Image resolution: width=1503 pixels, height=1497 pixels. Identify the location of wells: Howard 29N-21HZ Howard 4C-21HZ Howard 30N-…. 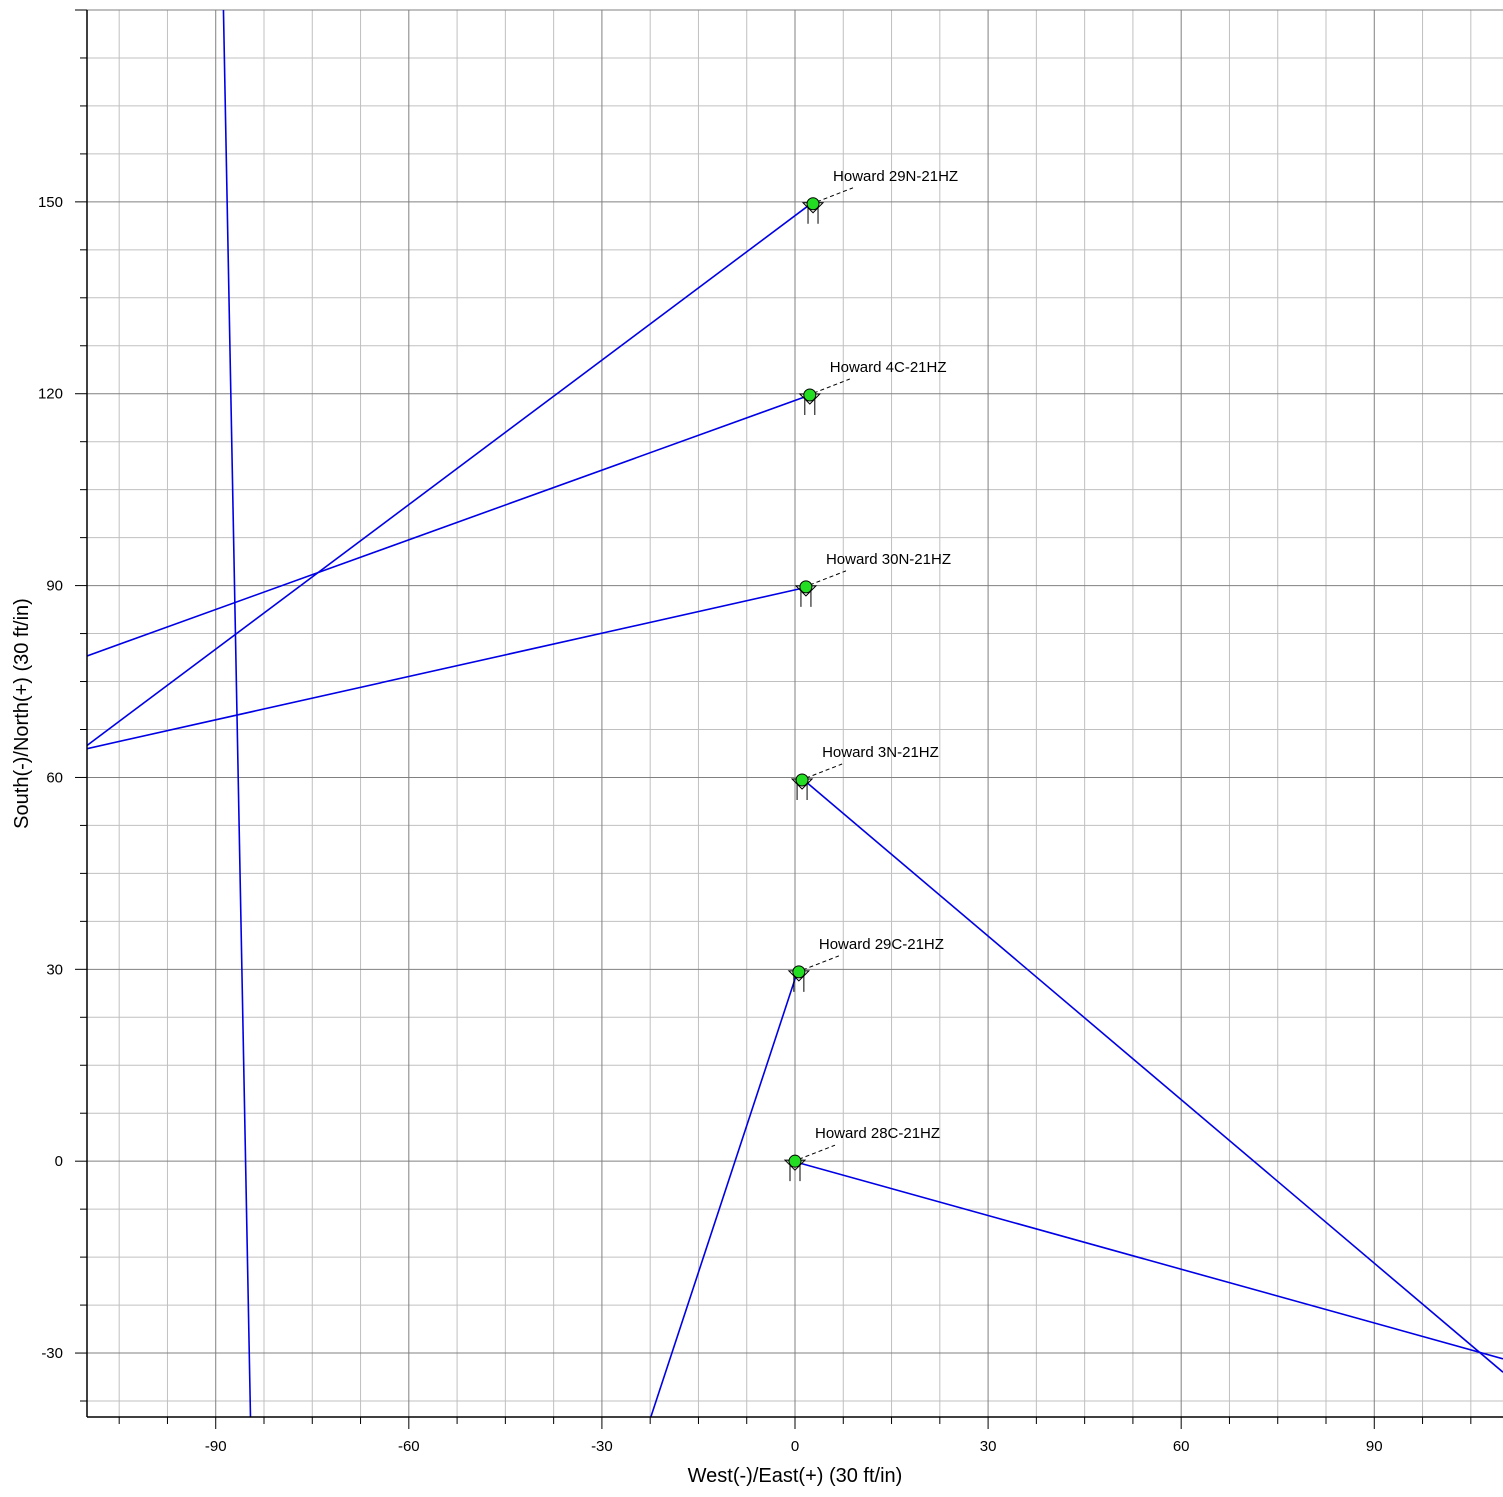
(870, 675).